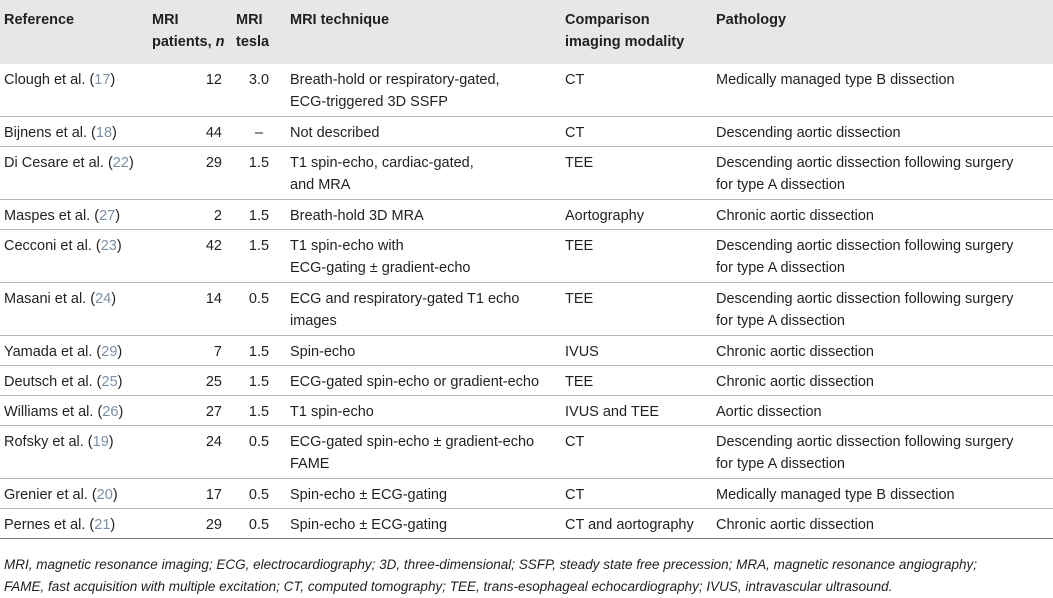  I want to click on cell-technique: Spin-echo, so click(323, 352).